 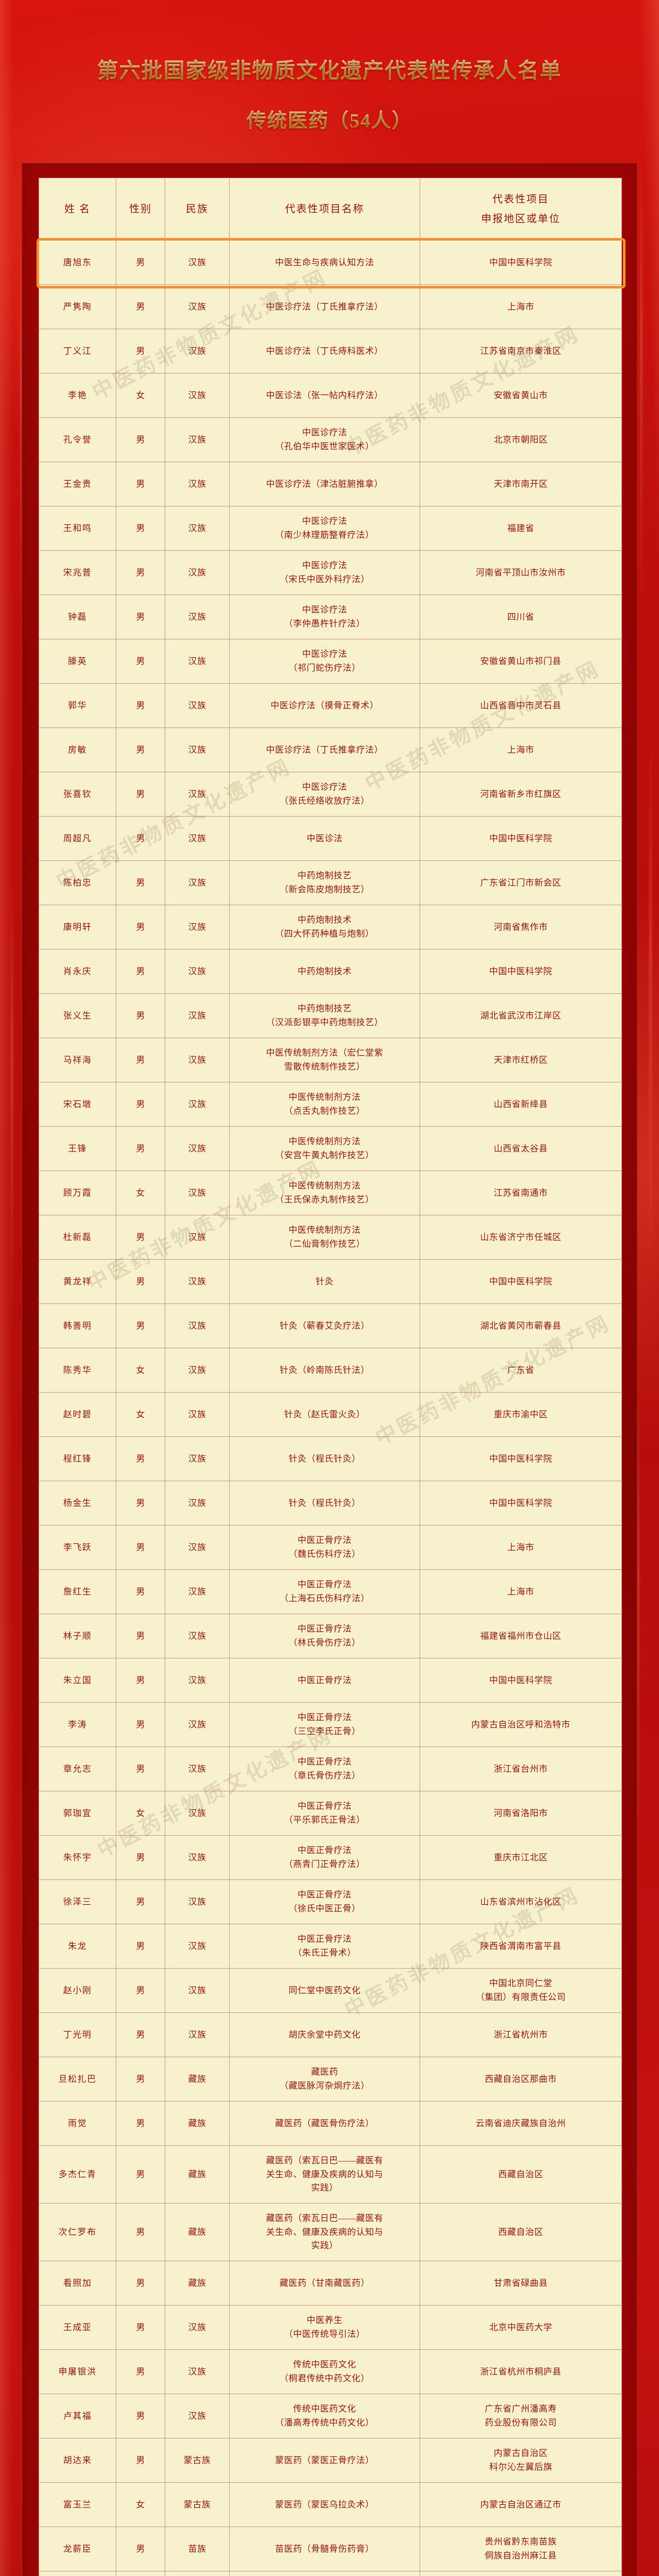 I want to click on table-row: 申屠银洪 男 汉族 传统中医药文化 （桐君传统中药文化） 浙江省杭州市桐庐县, so click(x=331, y=2372).